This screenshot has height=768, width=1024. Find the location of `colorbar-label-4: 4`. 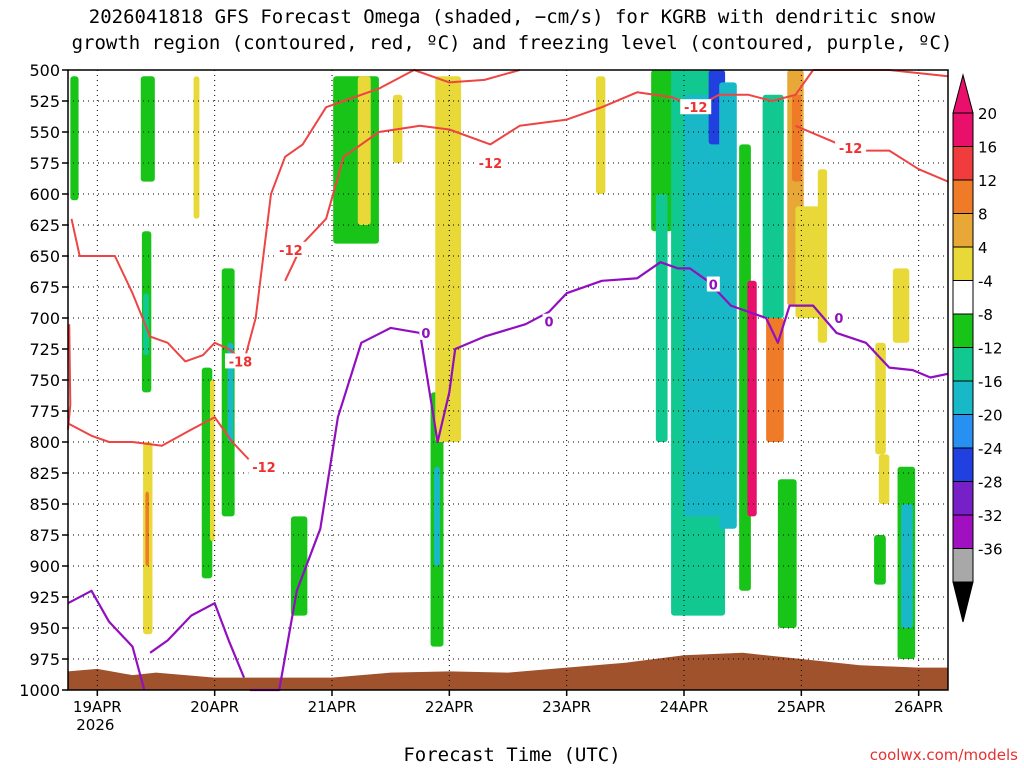

colorbar-label-4: 4 is located at coordinates (983, 248).